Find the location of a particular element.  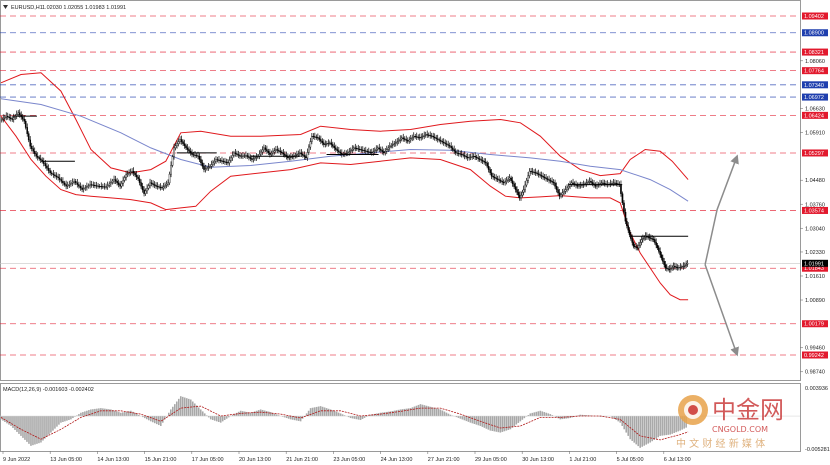

watermark-slogan: 中 文 财 经 新 媒 体 is located at coordinates (720, 443).